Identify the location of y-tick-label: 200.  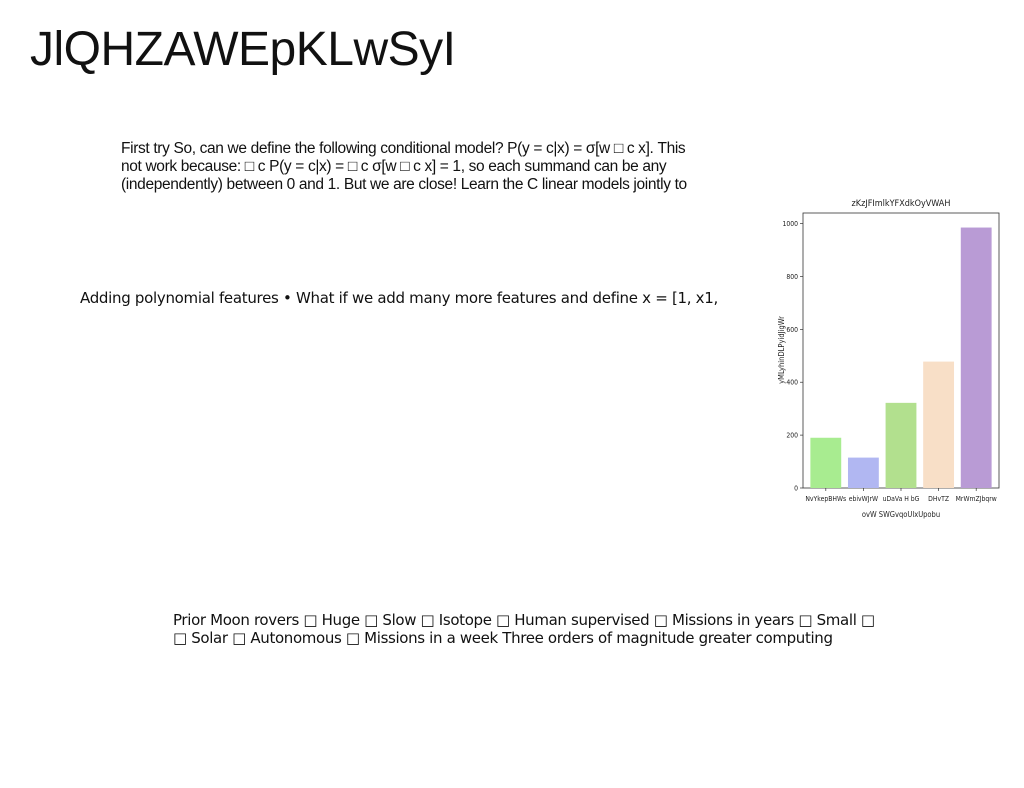
(792, 436).